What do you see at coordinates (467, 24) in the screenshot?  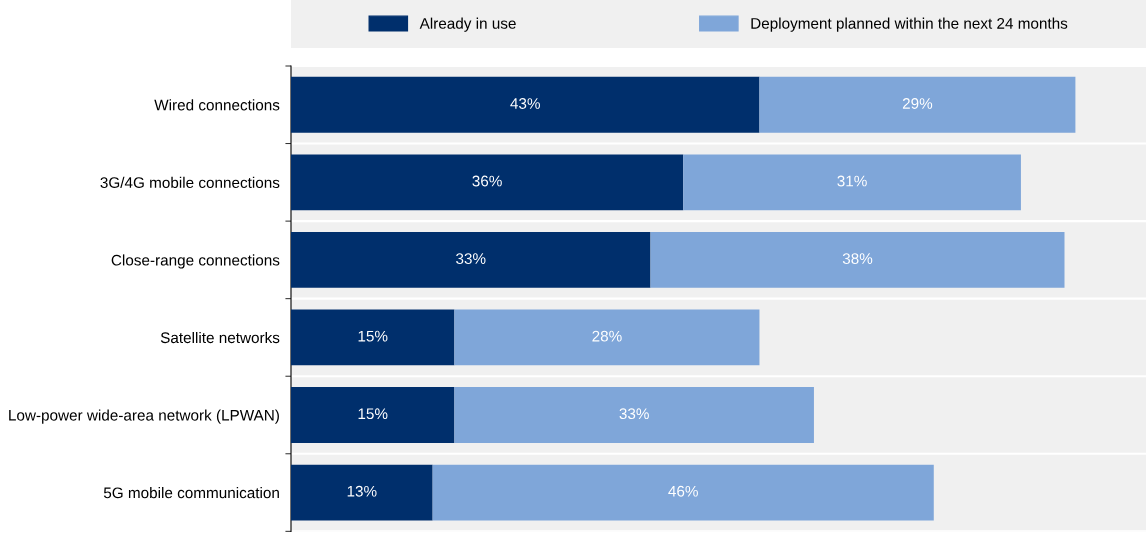 I see `legend-label: Already in use` at bounding box center [467, 24].